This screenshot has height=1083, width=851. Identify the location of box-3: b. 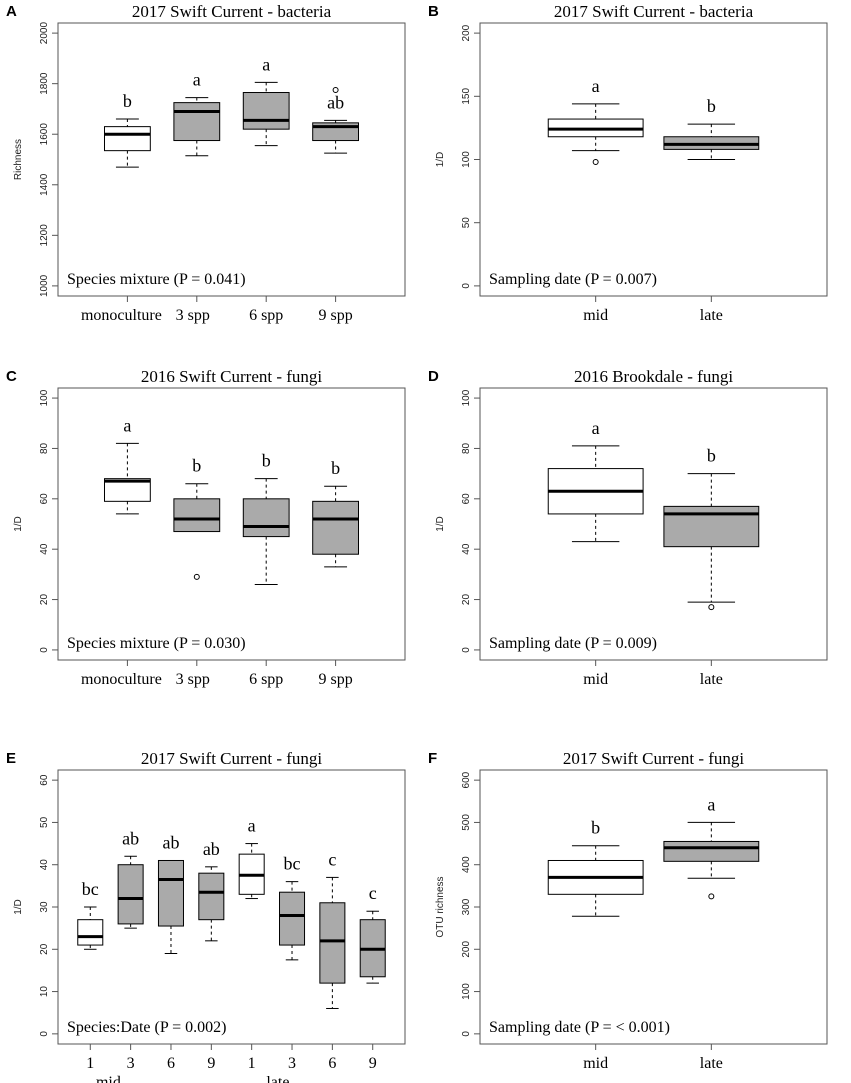
(266, 518).